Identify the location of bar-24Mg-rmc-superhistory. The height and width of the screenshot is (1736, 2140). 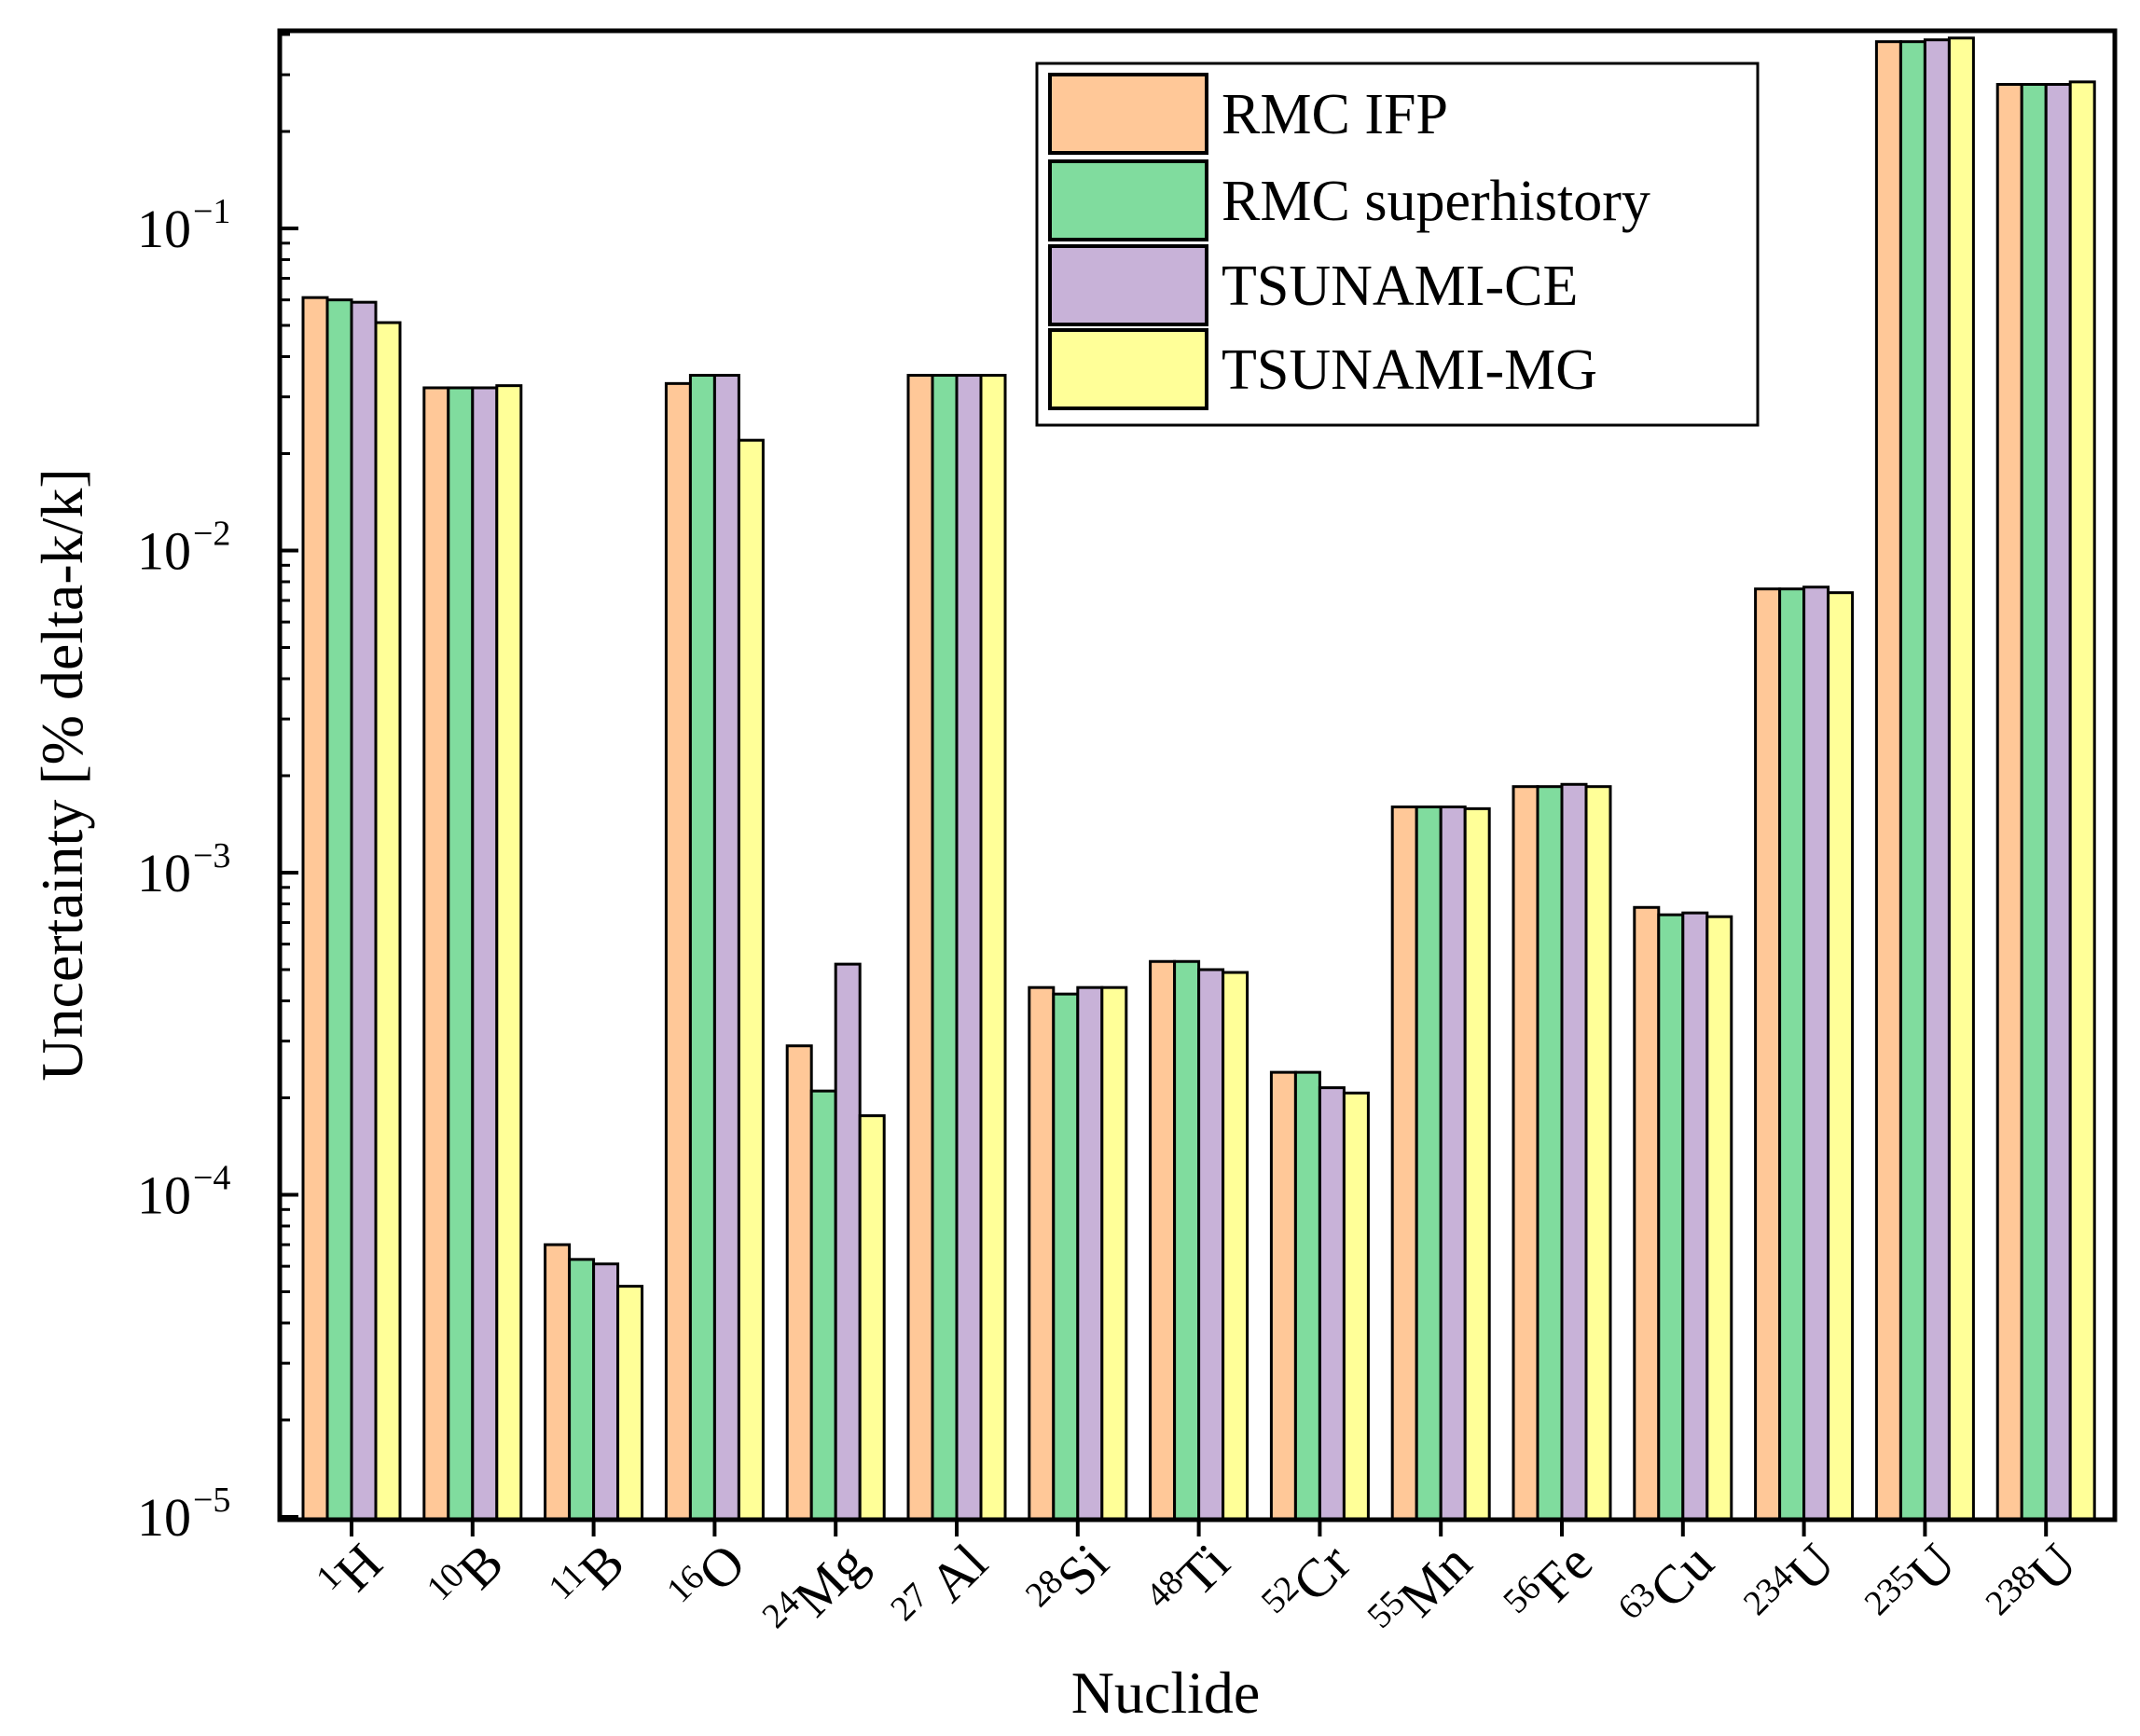
(823, 1305).